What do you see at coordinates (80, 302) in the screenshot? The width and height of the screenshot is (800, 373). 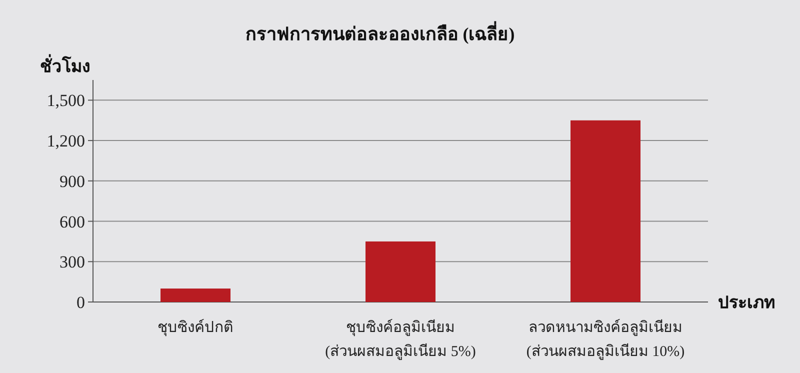 I see `y-tick-label: 0` at bounding box center [80, 302].